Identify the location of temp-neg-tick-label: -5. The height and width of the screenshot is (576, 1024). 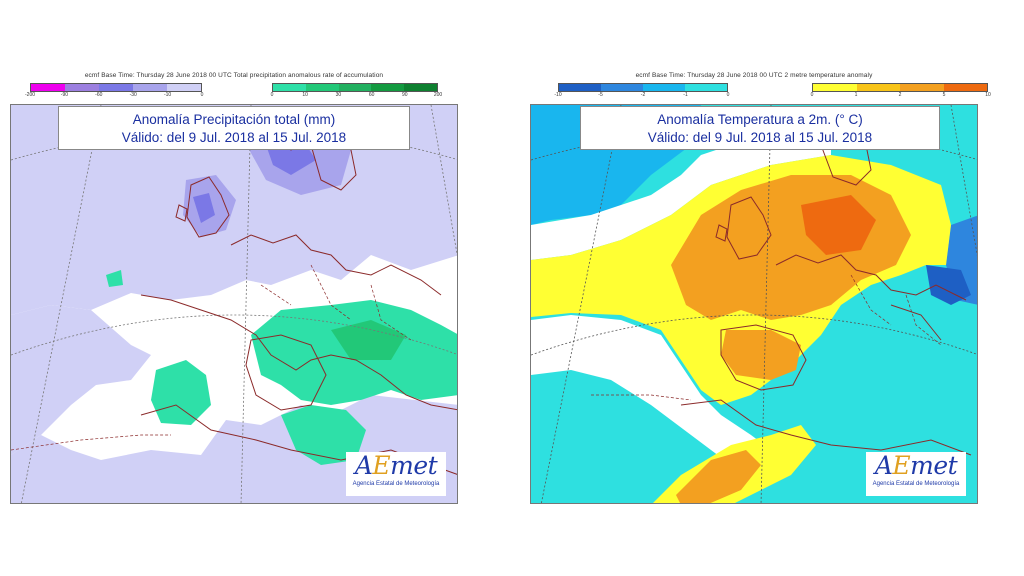
(600, 95).